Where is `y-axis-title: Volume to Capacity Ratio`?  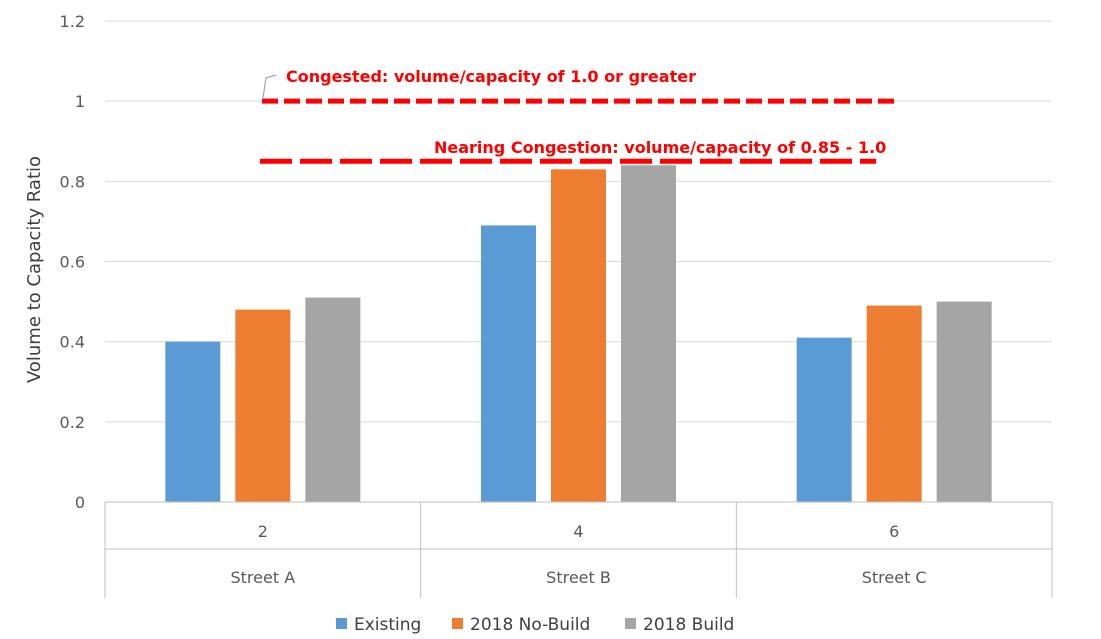
y-axis-title: Volume to Capacity Ratio is located at coordinates (34, 269).